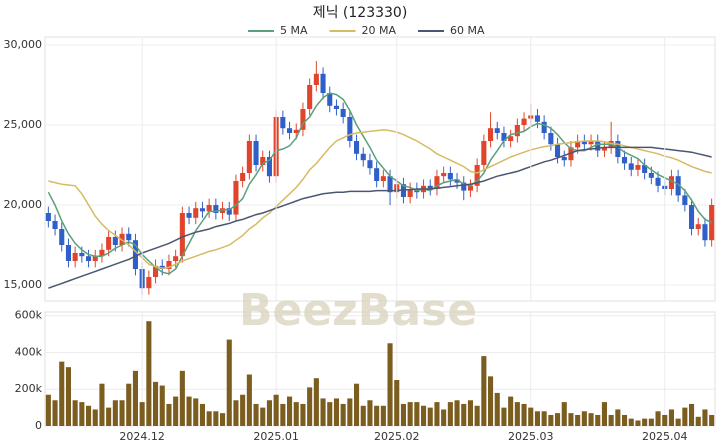 The height and width of the screenshot is (448, 720). What do you see at coordinates (29, 351) in the screenshot?
I see `y-tick-label: 400k` at bounding box center [29, 351].